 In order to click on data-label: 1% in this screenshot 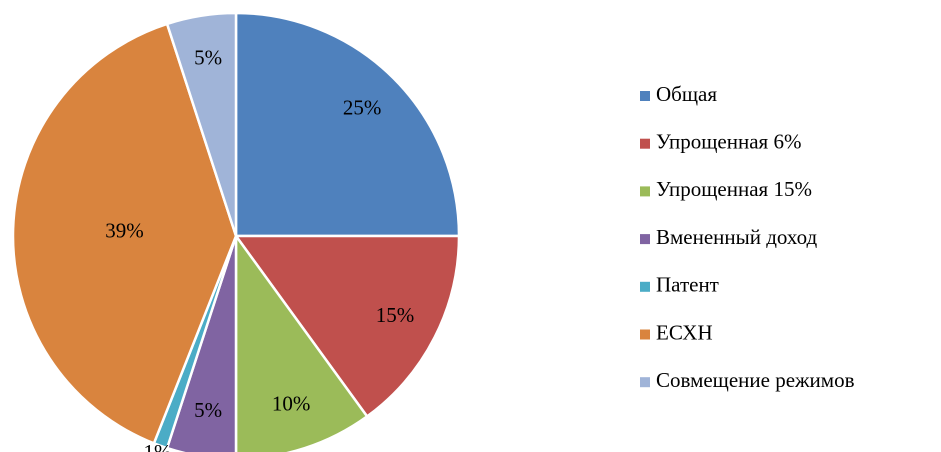, I will do `click(157, 446)`.